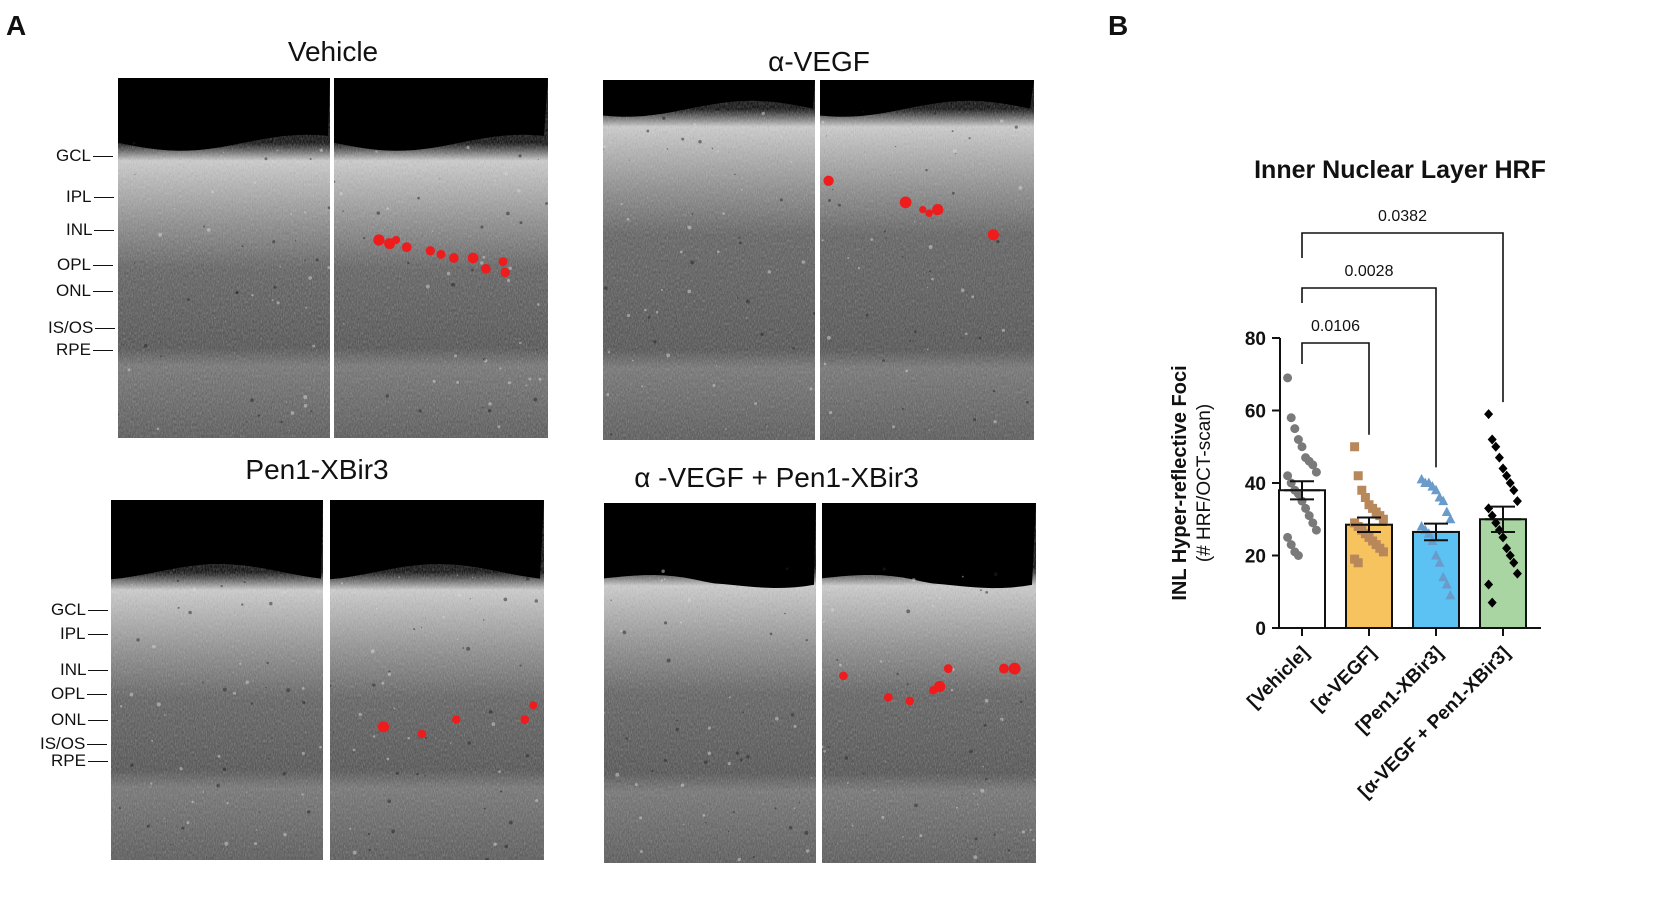  What do you see at coordinates (1255, 339) in the screenshot?
I see `y-tick-label: 80` at bounding box center [1255, 339].